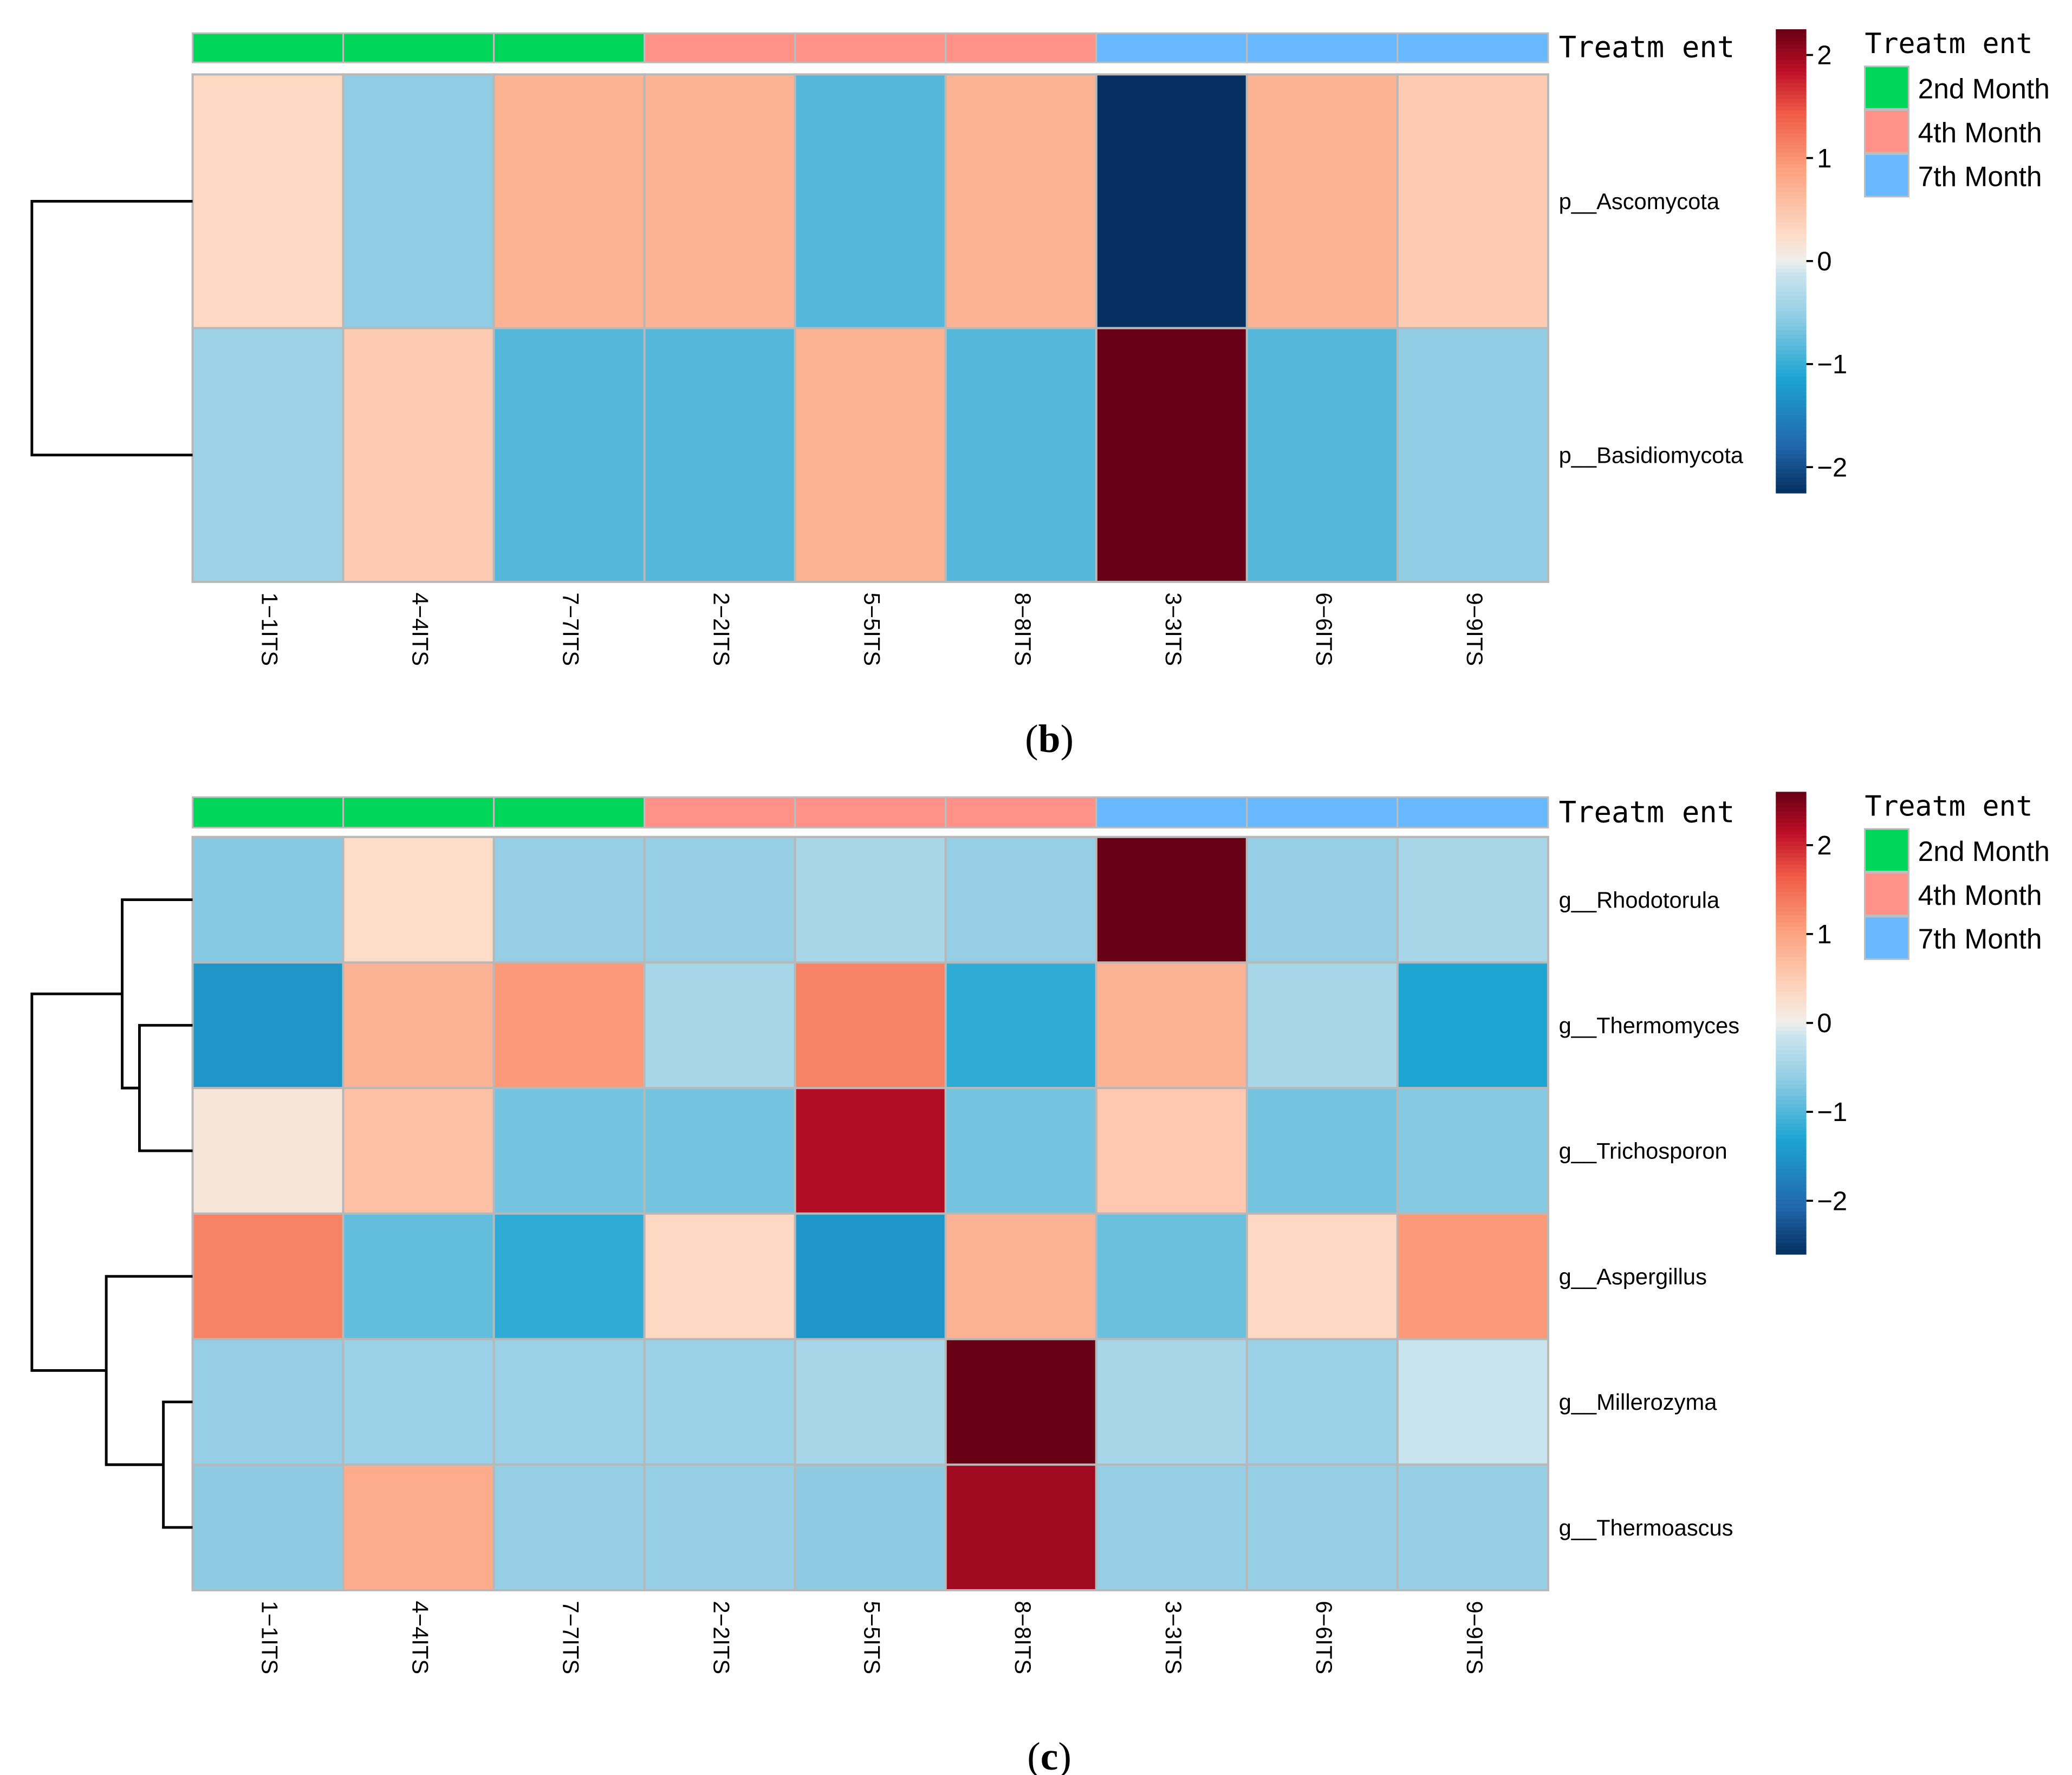  What do you see at coordinates (420, 1638) in the screenshot?
I see `column-label: 4−4ITS` at bounding box center [420, 1638].